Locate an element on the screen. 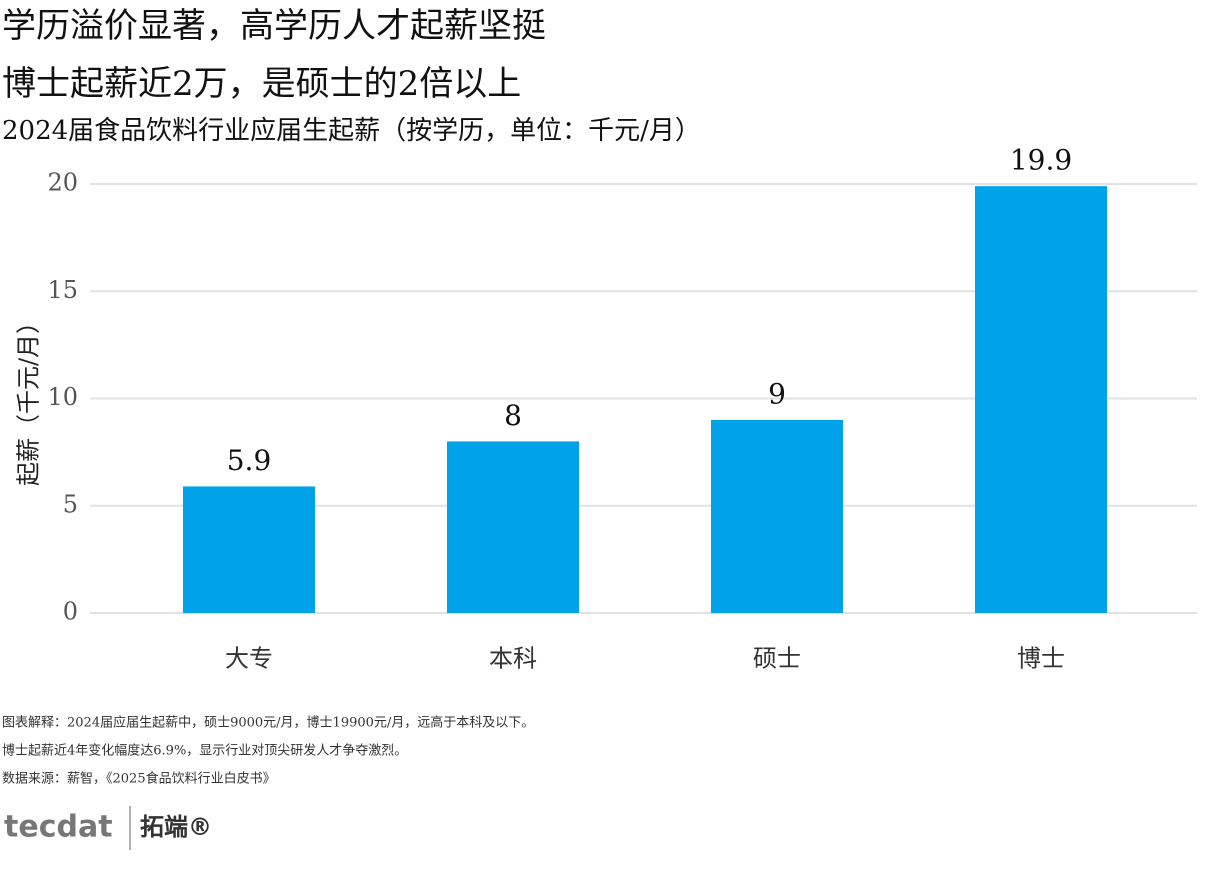 The height and width of the screenshot is (870, 1212). y-axis-label: 起薪（千元/月） is located at coordinates (29, 398).